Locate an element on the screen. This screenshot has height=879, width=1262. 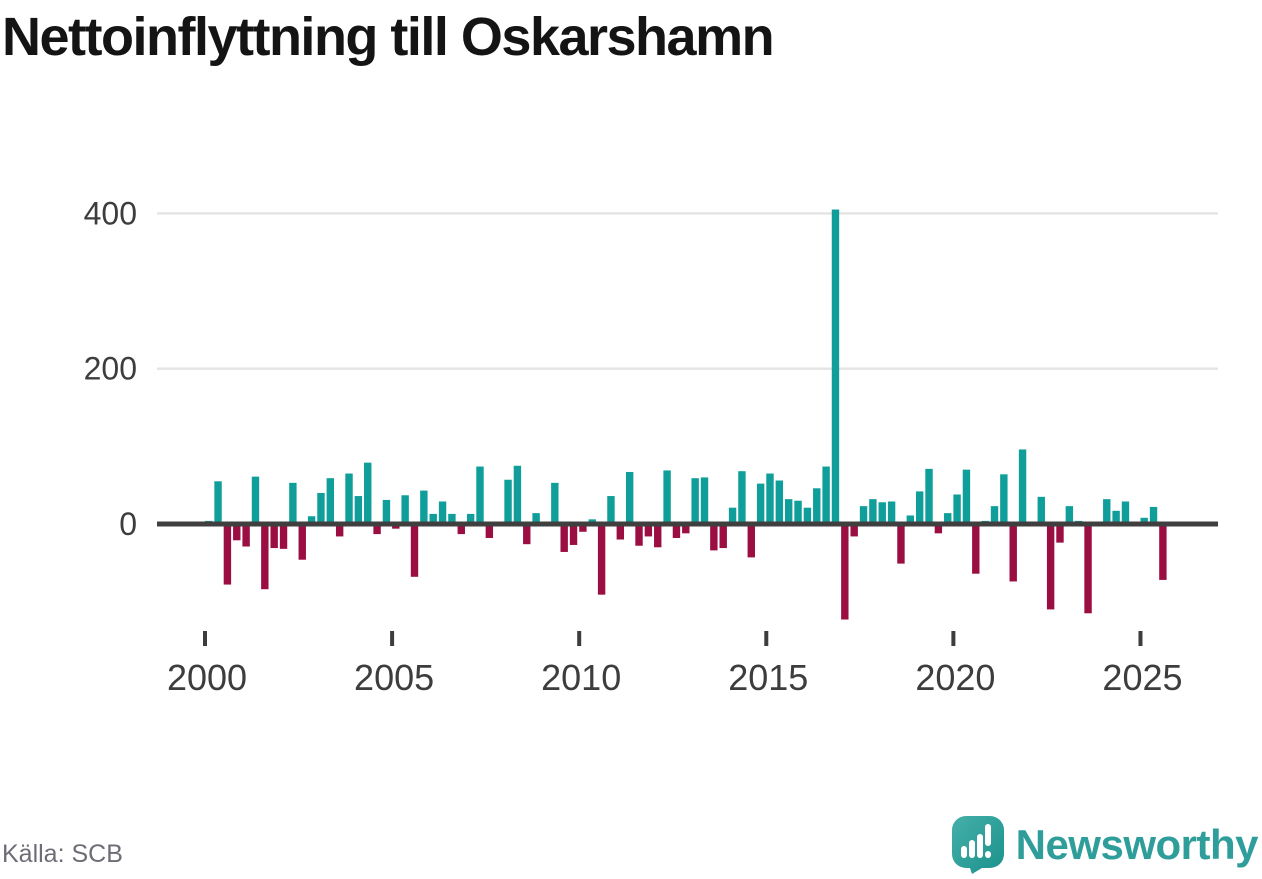
chart-title: Nettoinflyttning till Oskarshamn is located at coordinates (388, 37).